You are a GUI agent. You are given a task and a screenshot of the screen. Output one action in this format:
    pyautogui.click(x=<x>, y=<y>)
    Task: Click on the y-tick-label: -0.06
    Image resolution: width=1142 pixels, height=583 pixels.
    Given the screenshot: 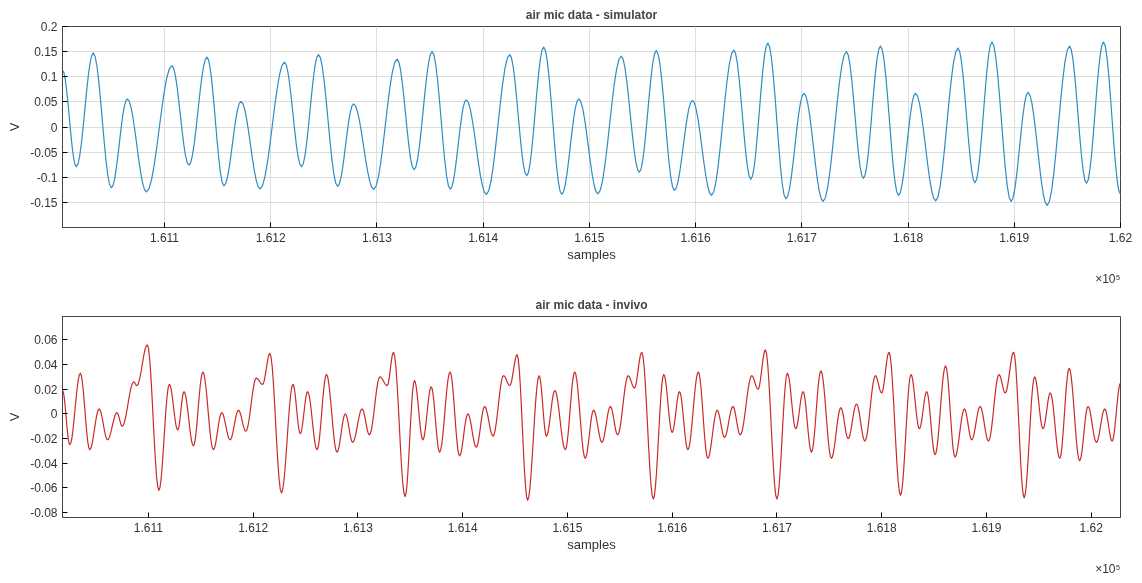 What is the action you would take?
    pyautogui.click(x=44, y=488)
    